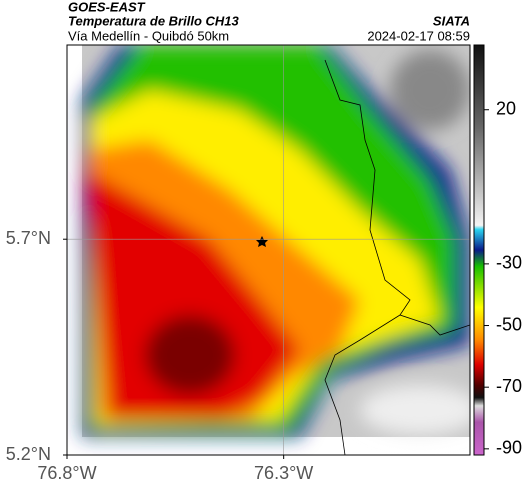 The width and height of the screenshot is (526, 491). I want to click on lat-tick-label: 5.2°N, so click(28, 454).